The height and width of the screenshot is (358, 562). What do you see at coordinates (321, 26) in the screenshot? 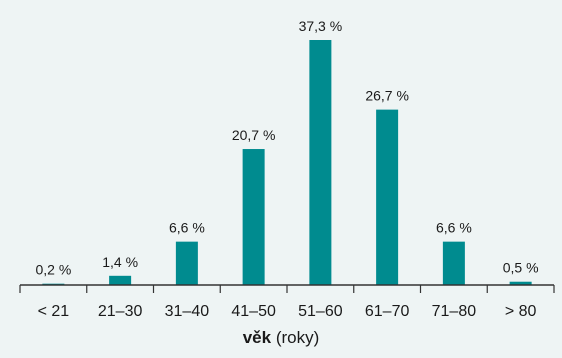
I see `data-label: 37,3 %` at bounding box center [321, 26].